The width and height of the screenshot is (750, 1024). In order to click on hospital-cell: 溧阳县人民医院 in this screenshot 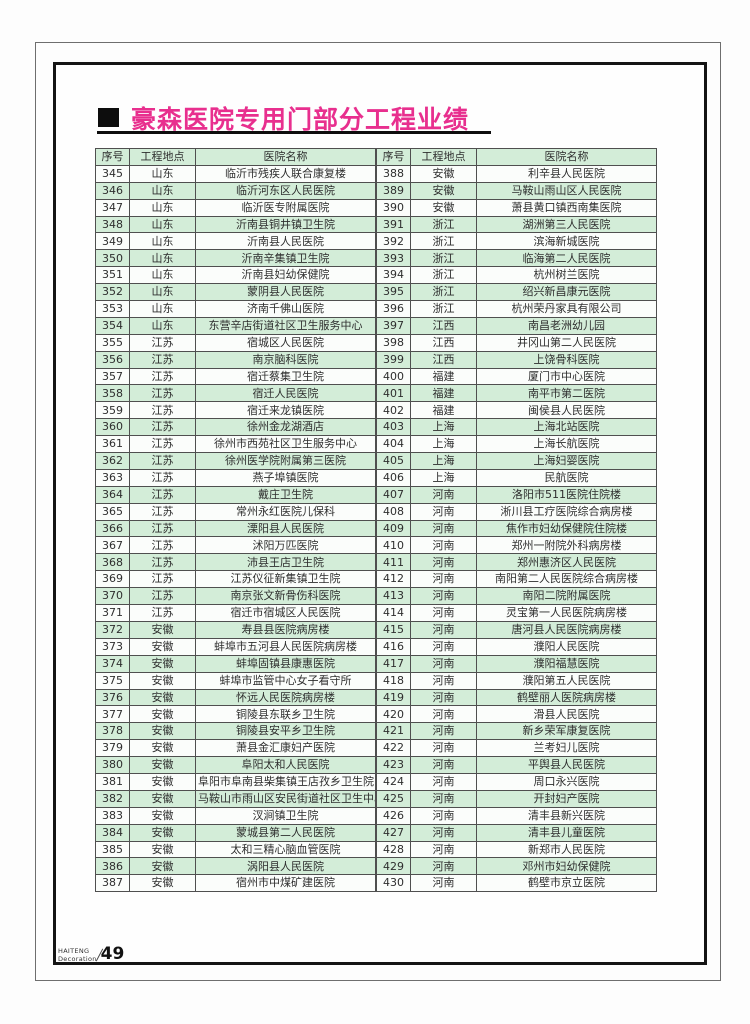, I will do `click(285, 528)`.